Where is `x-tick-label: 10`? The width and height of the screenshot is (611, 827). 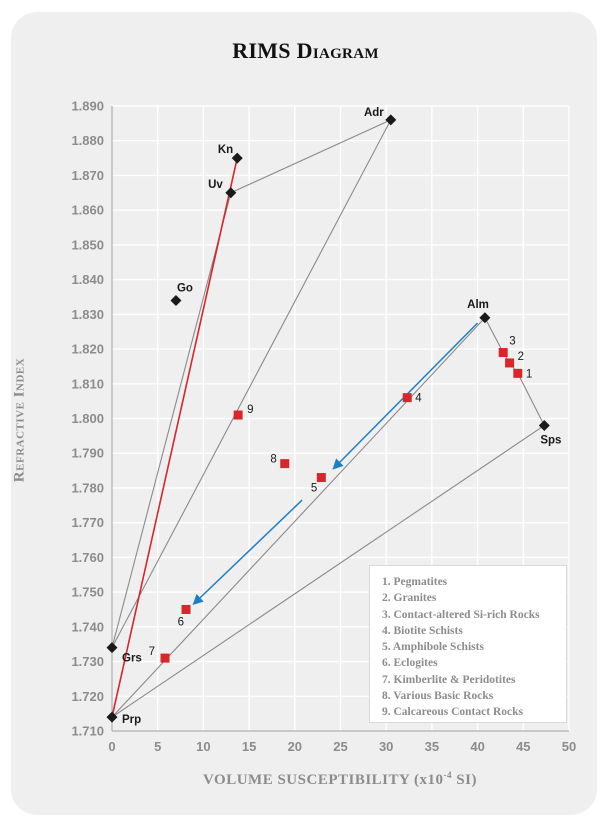
x-tick-label: 10 is located at coordinates (203, 746).